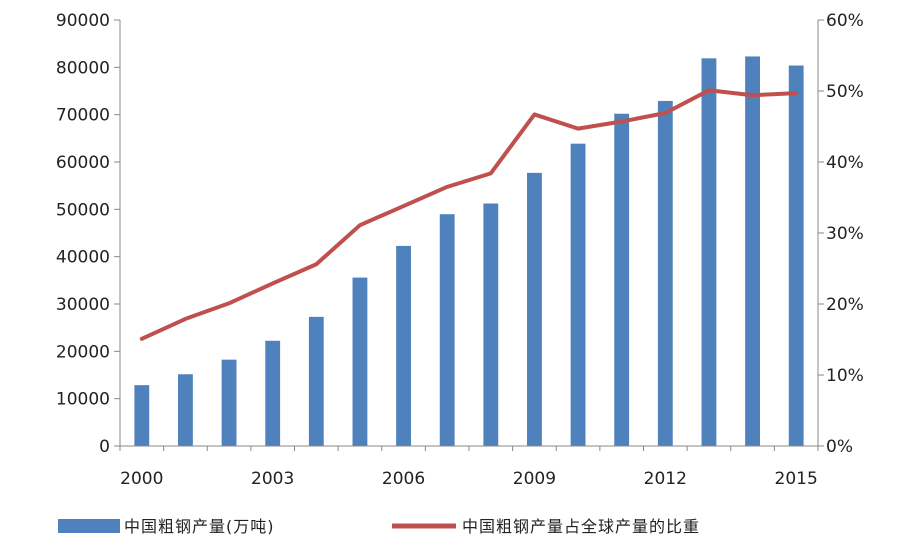 The width and height of the screenshot is (898, 546). Describe the element at coordinates (83, 163) in the screenshot. I see `left-tick-label-60000: 60000` at that location.